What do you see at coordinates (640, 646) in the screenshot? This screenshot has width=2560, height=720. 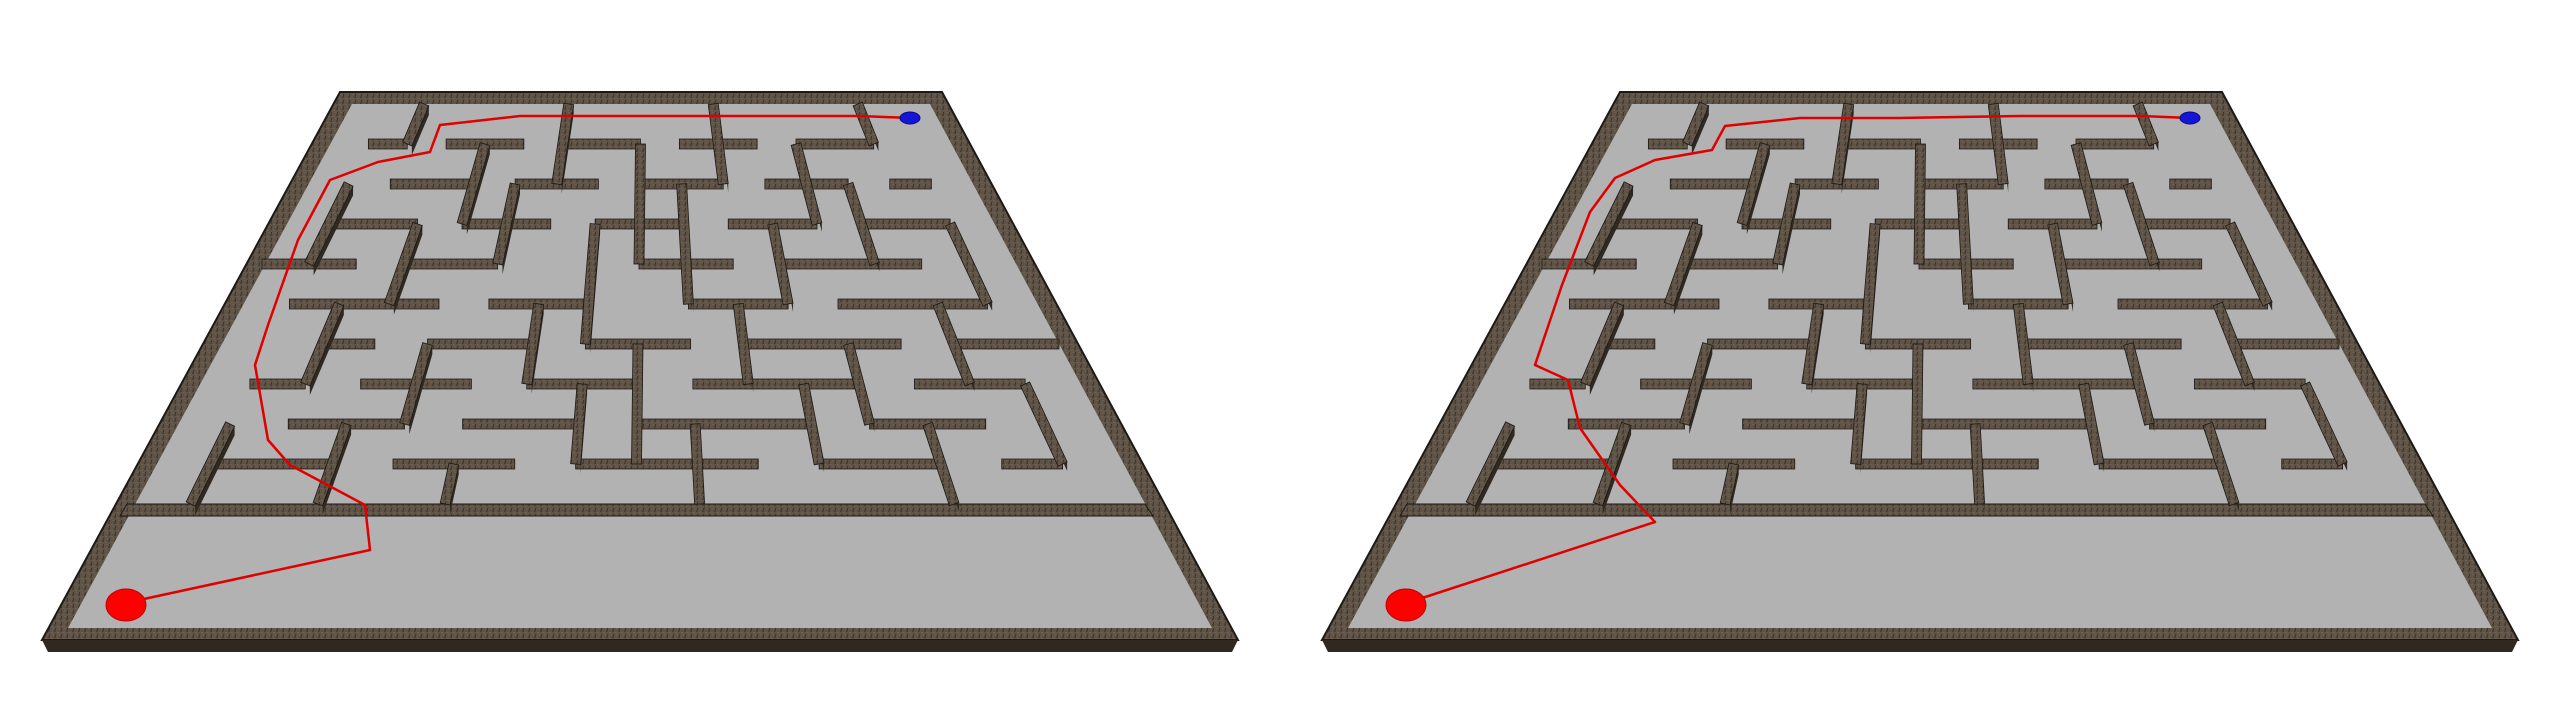 I see `left-maze-frame-side` at bounding box center [640, 646].